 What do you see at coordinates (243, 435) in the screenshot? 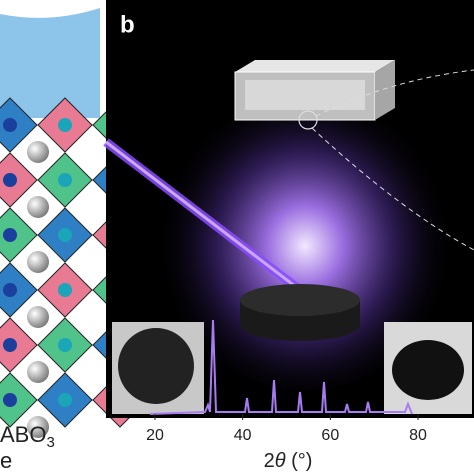
I see `x-tick-label: 40` at bounding box center [243, 435].